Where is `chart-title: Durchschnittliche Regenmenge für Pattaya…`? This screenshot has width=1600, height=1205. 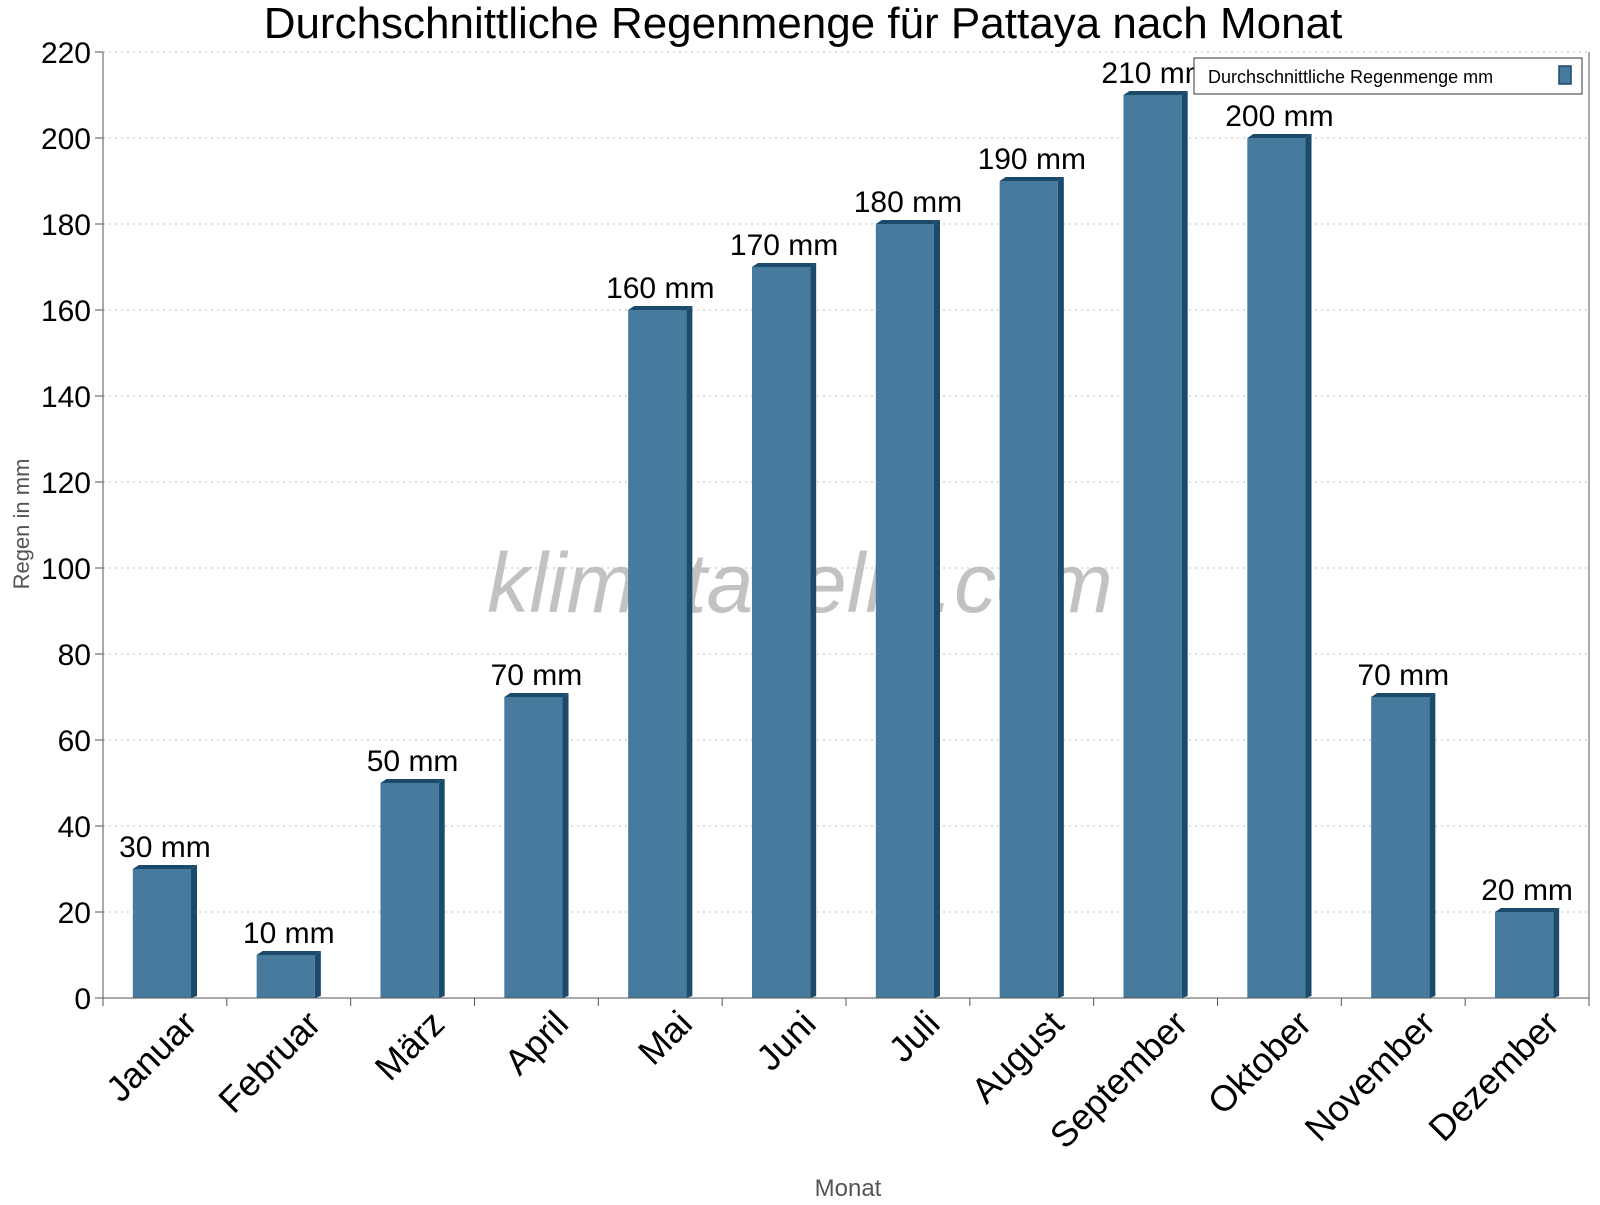
chart-title: Durchschnittliche Regenmenge für Pattaya… is located at coordinates (803, 24).